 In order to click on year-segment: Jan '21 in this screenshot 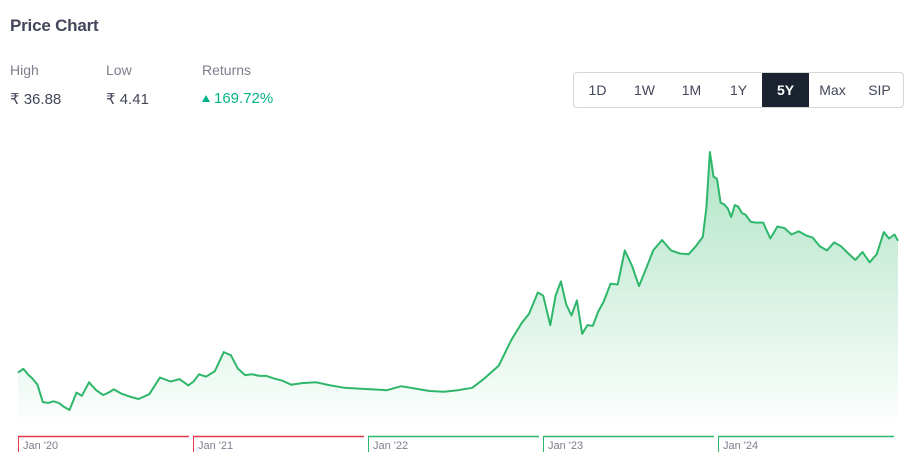, I will do `click(278, 443)`.